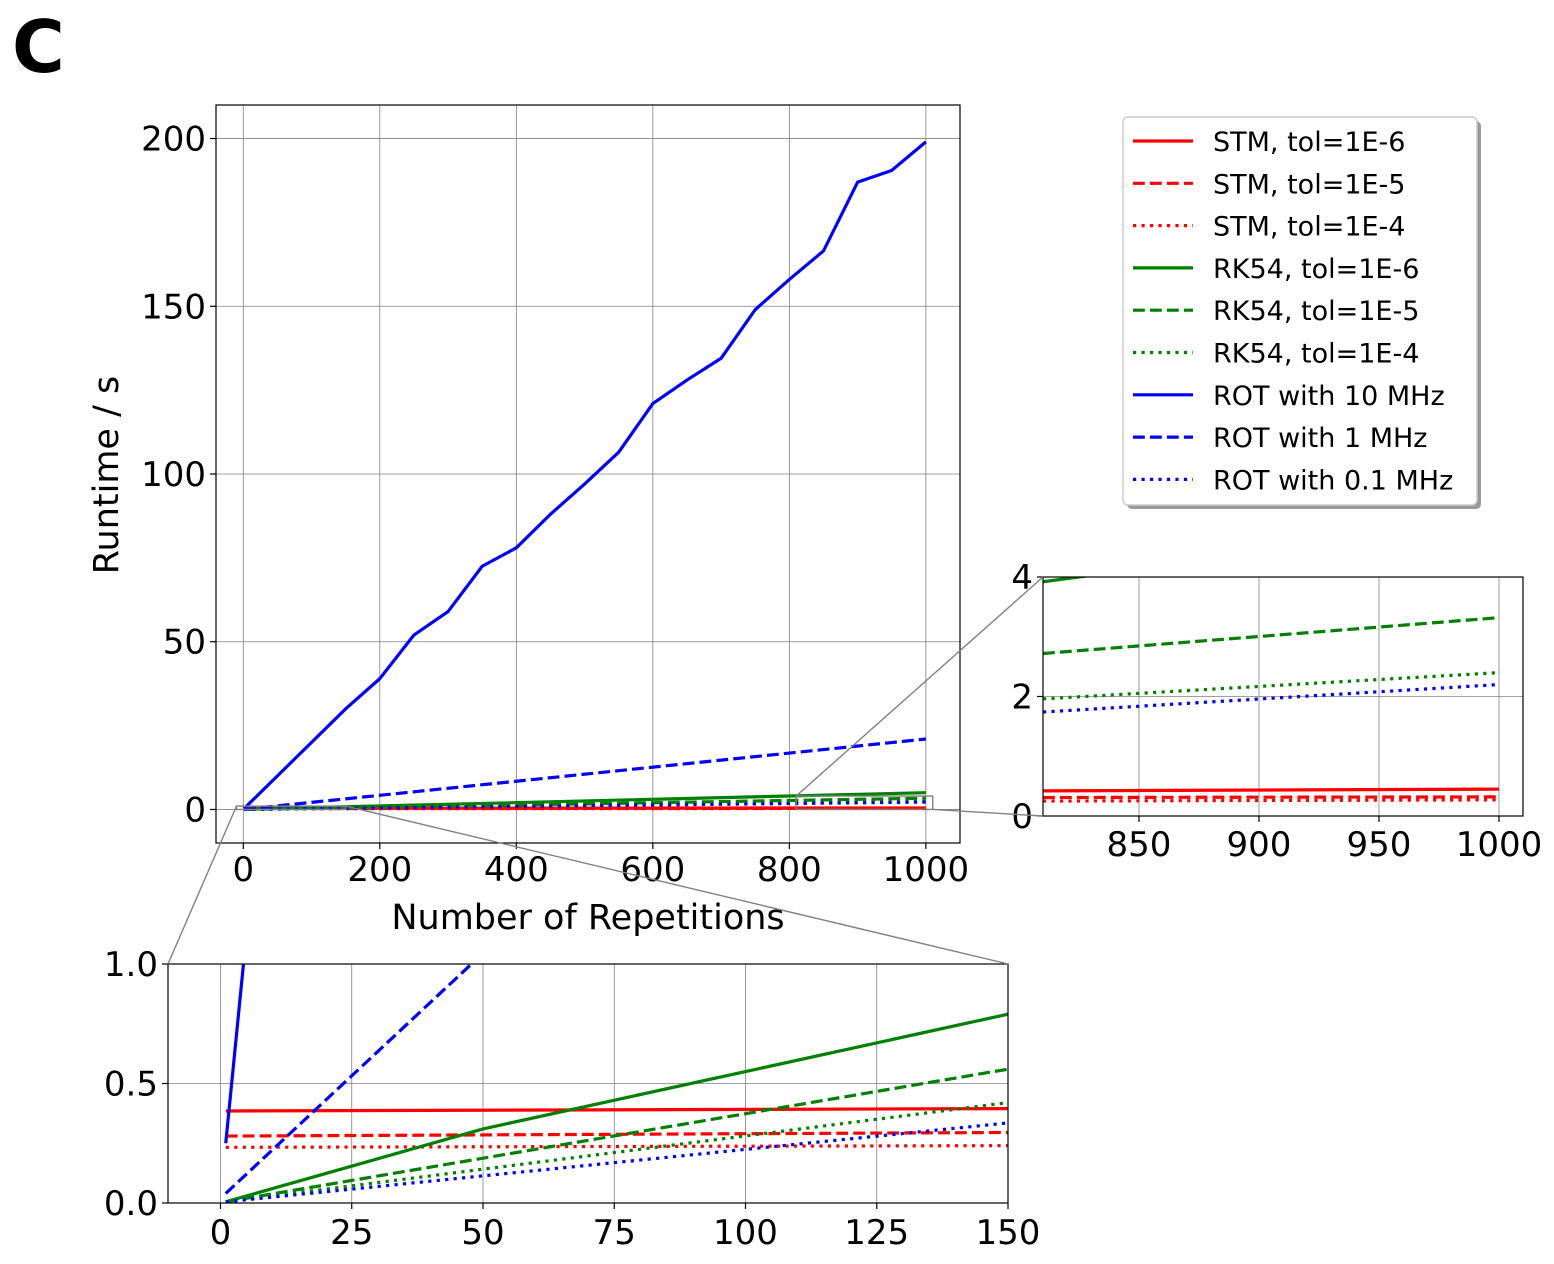  What do you see at coordinates (876, 1233) in the screenshot?
I see `x-tick-label: 125` at bounding box center [876, 1233].